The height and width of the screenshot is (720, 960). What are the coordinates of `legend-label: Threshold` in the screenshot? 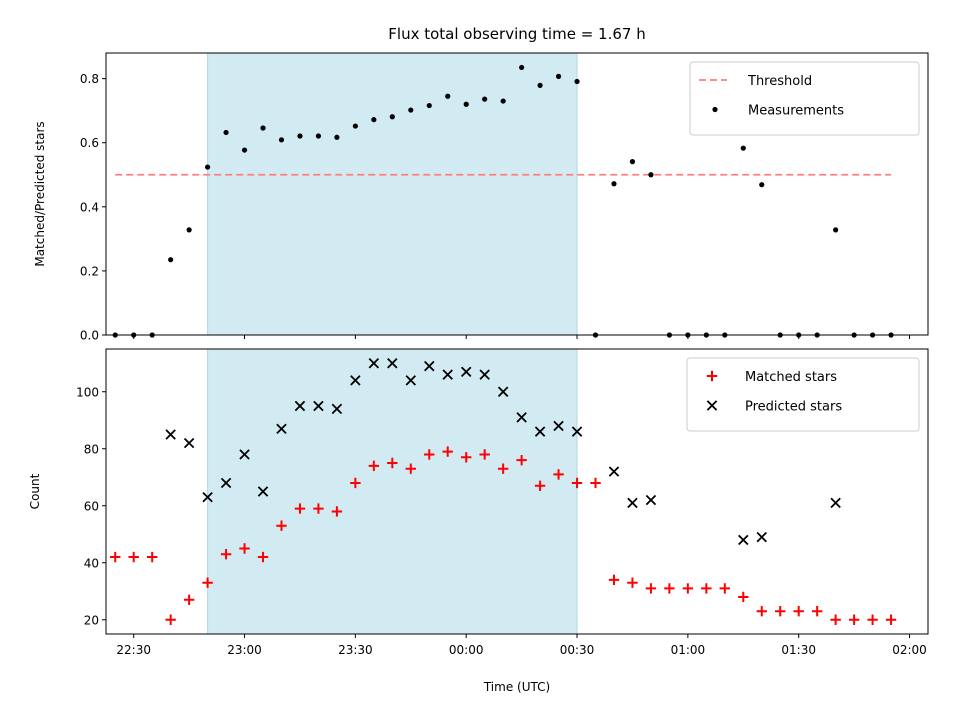 It's located at (779, 81).